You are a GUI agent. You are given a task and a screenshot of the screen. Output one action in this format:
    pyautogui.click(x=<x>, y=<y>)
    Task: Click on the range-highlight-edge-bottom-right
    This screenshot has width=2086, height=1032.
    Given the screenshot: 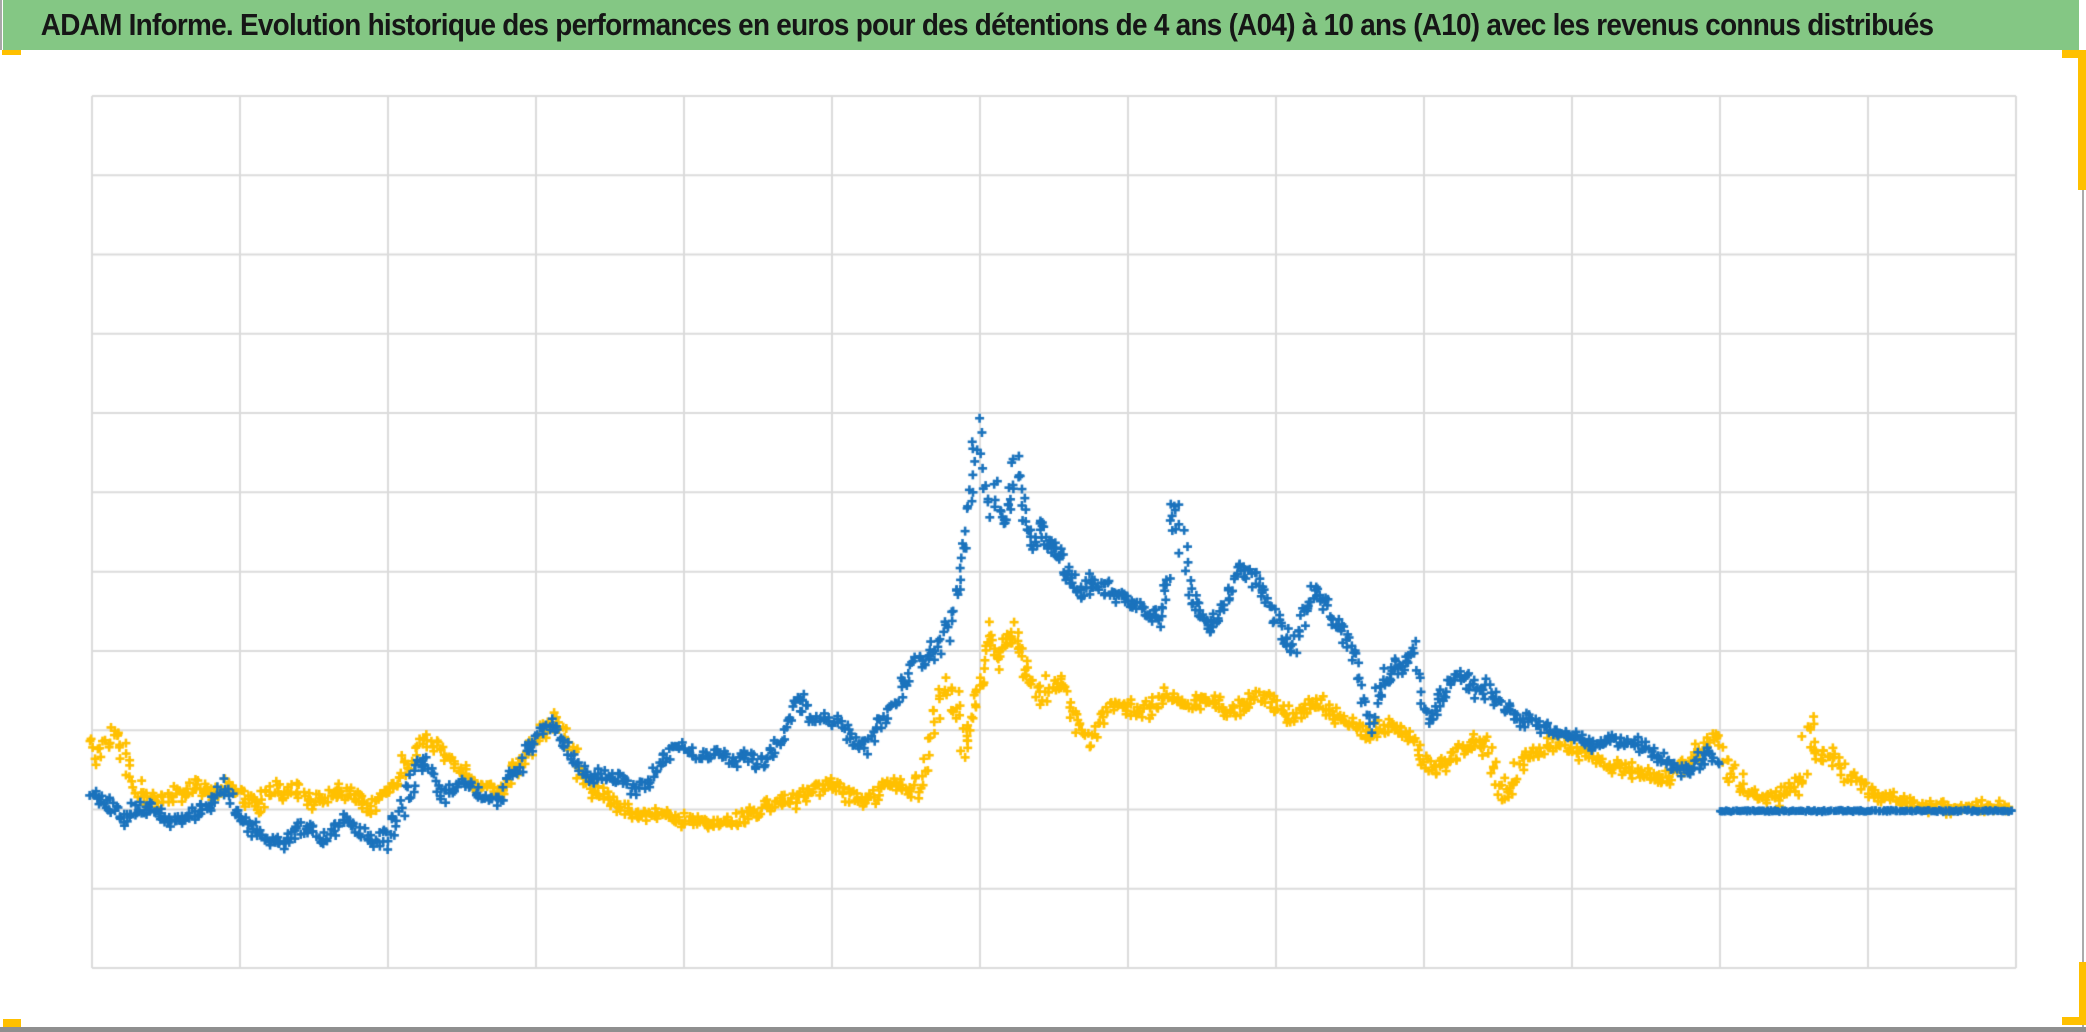 What is the action you would take?
    pyautogui.click(x=2082, y=992)
    